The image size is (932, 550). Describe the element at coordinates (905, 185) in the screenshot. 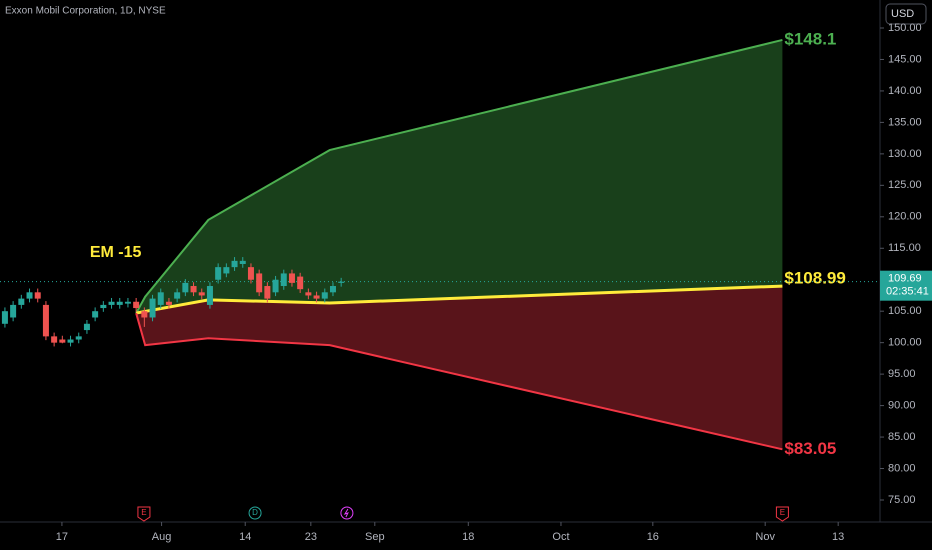

I see `y-tick-label: 125.00` at that location.